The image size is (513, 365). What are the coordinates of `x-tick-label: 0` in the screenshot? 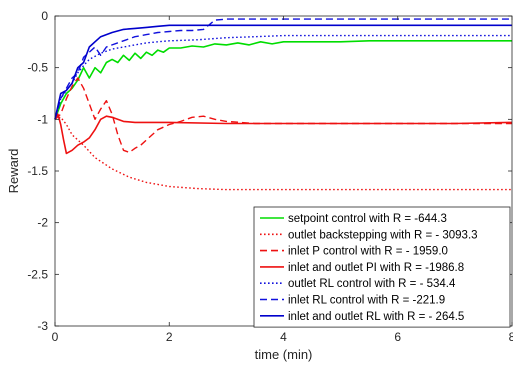 It's located at (55, 337).